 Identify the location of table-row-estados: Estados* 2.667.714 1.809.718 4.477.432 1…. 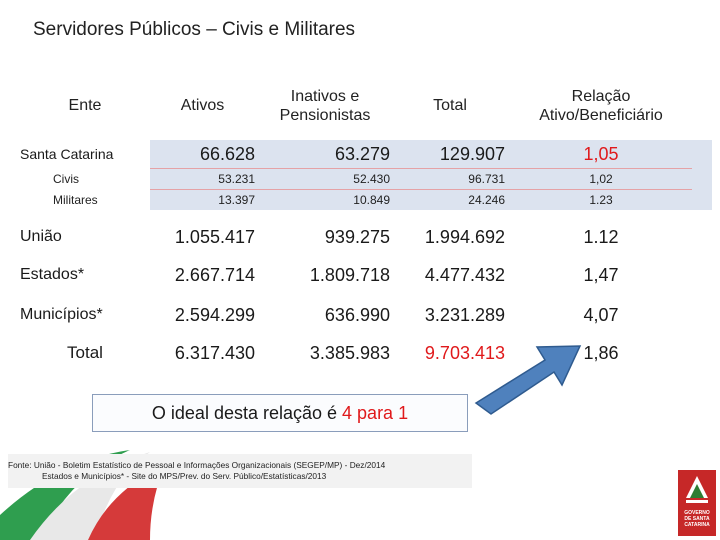
(356, 275).